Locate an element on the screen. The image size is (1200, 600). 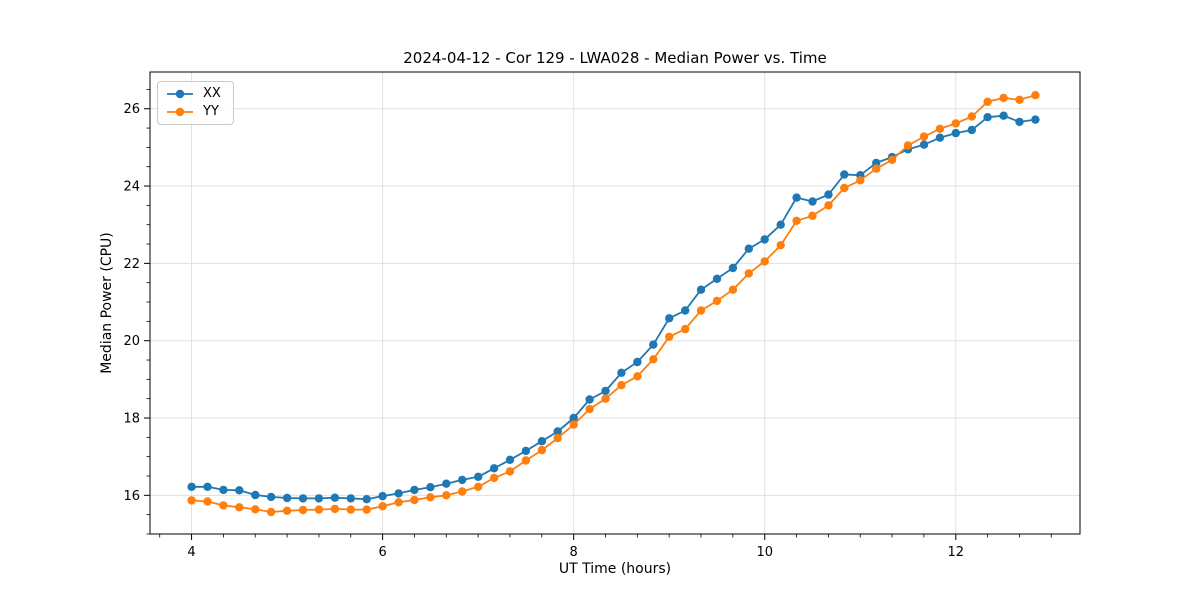
x-tick-label: 6 is located at coordinates (382, 552).